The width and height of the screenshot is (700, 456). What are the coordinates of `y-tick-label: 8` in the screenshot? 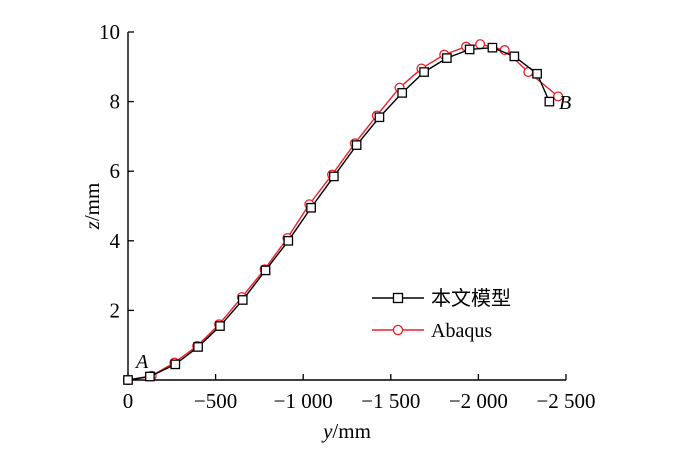 It's located at (115, 102).